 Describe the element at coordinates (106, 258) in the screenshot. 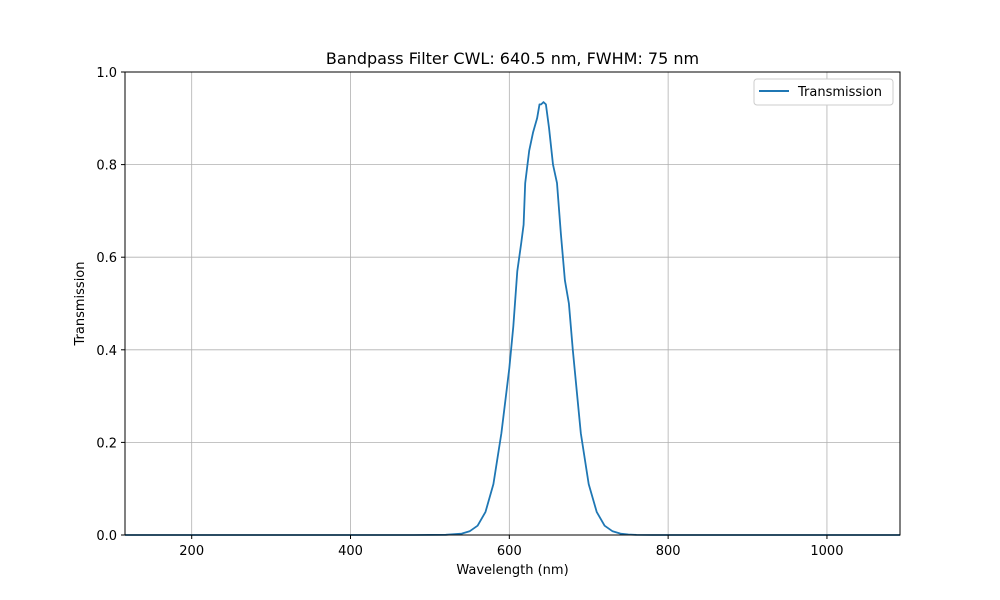

I see `y-tick-label: 0.6` at that location.